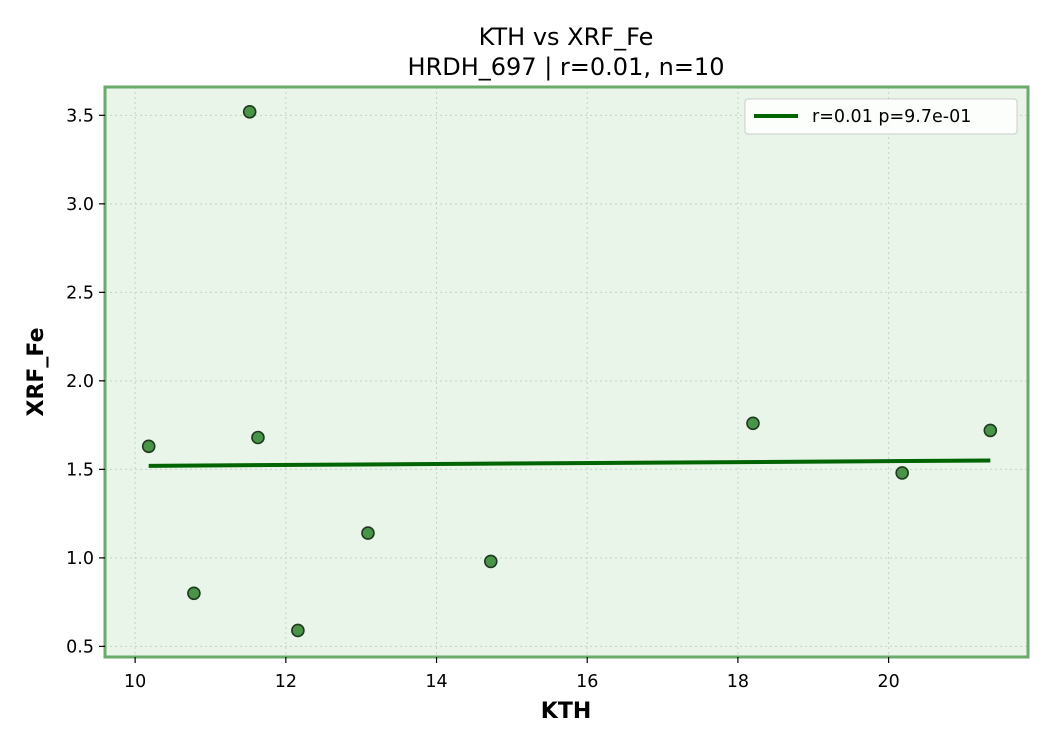  I want to click on fit-line, so click(569, 463).